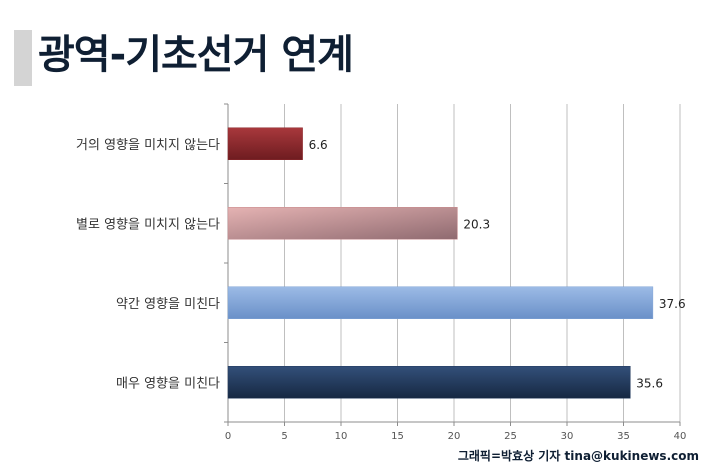 The height and width of the screenshot is (474, 709). Describe the element at coordinates (341, 436) in the screenshot. I see `x-tick-label: 10` at that location.